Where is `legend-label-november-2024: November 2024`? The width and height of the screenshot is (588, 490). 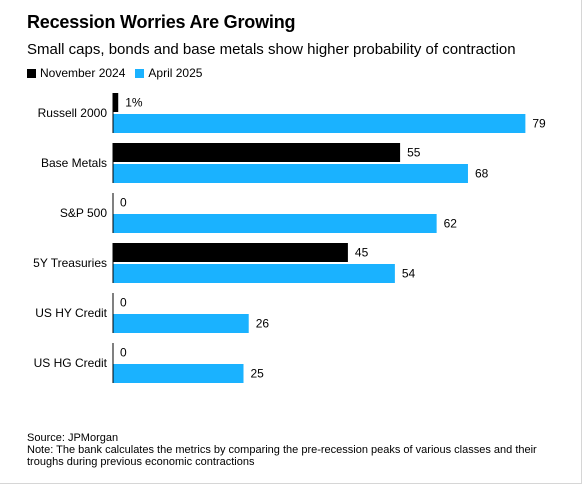
legend-label-november-2024: November 2024 is located at coordinates (83, 73).